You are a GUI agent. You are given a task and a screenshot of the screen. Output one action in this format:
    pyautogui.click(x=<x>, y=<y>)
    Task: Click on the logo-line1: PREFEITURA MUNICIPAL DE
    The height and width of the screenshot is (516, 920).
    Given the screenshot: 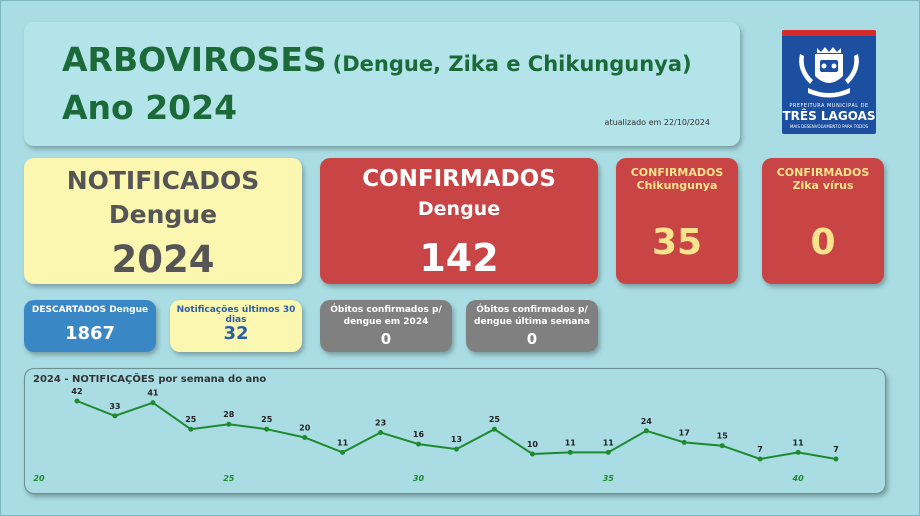 What is the action you would take?
    pyautogui.click(x=829, y=106)
    